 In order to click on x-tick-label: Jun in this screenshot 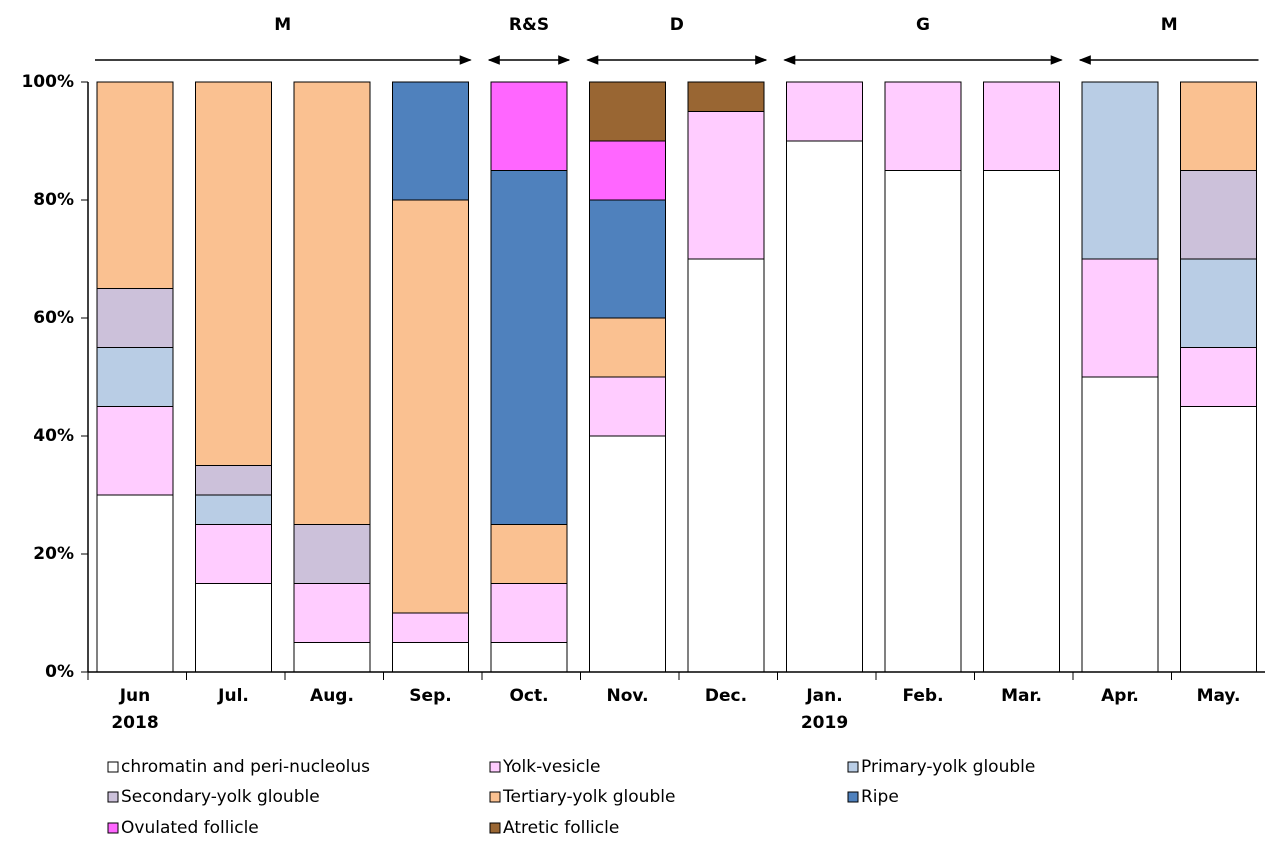, I will do `click(135, 696)`.